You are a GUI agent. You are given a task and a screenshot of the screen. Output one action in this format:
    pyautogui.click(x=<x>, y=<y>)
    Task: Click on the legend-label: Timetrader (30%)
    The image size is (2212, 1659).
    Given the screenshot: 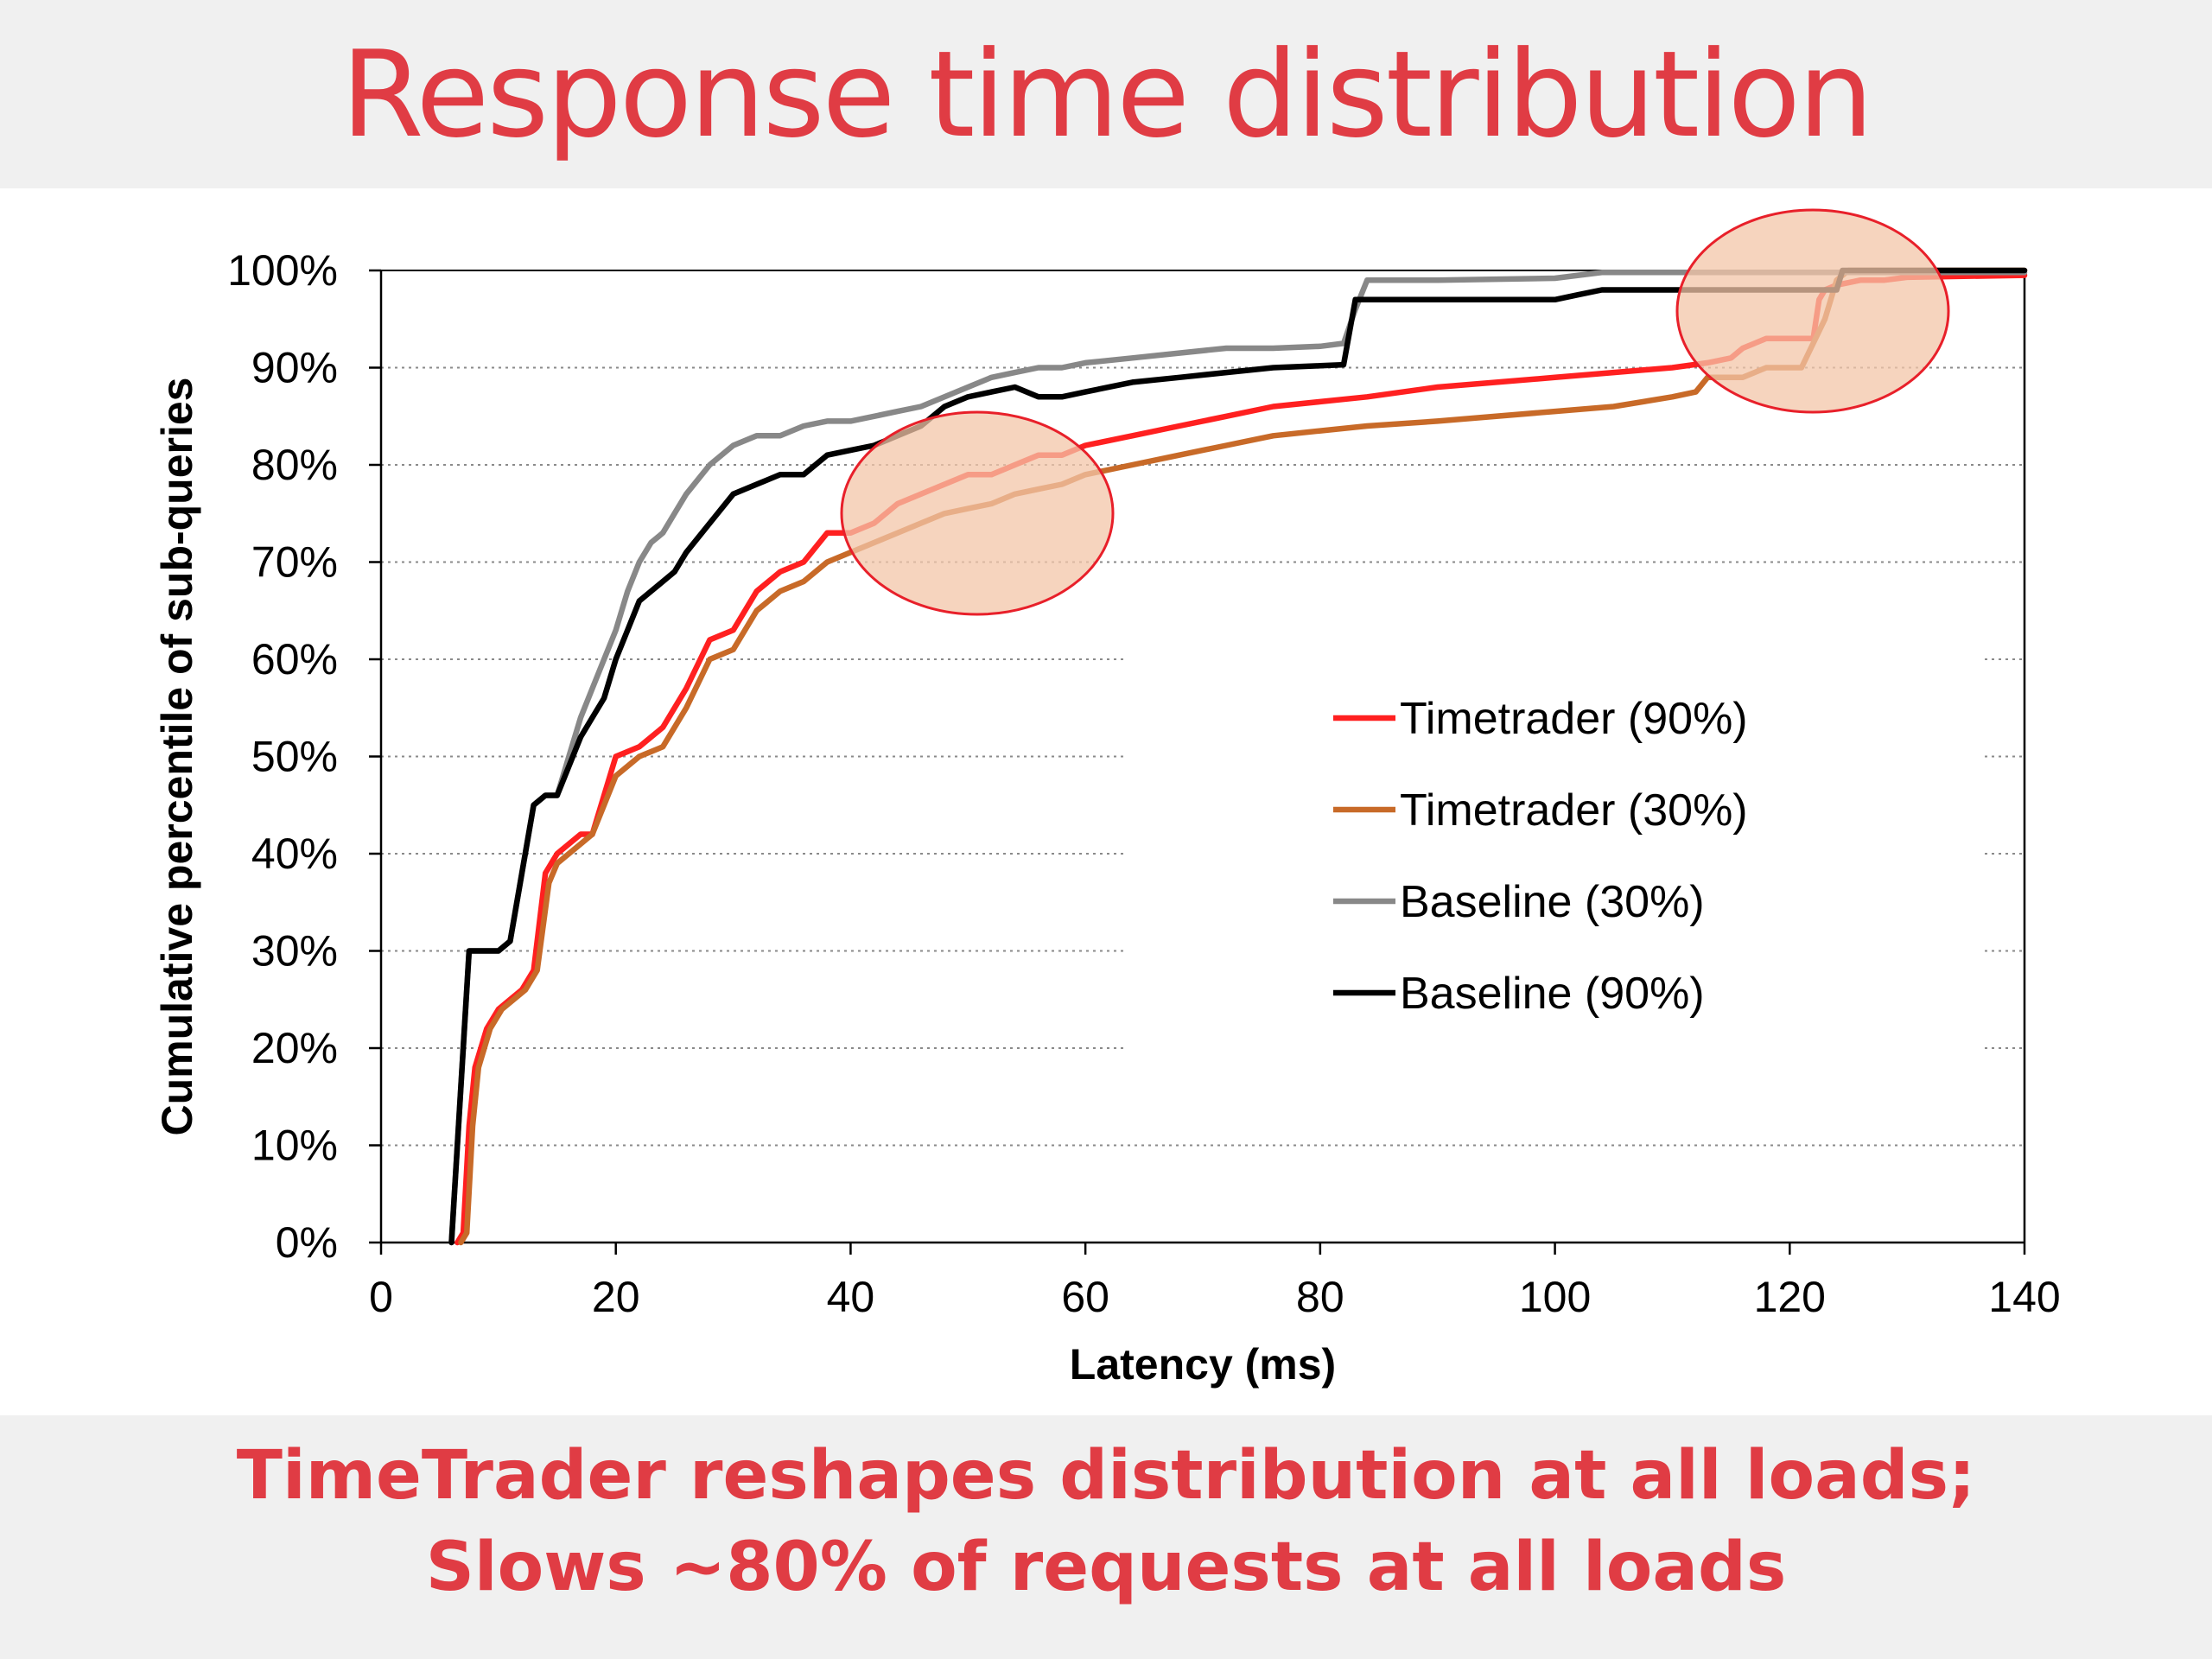 What is the action you would take?
    pyautogui.click(x=1574, y=810)
    